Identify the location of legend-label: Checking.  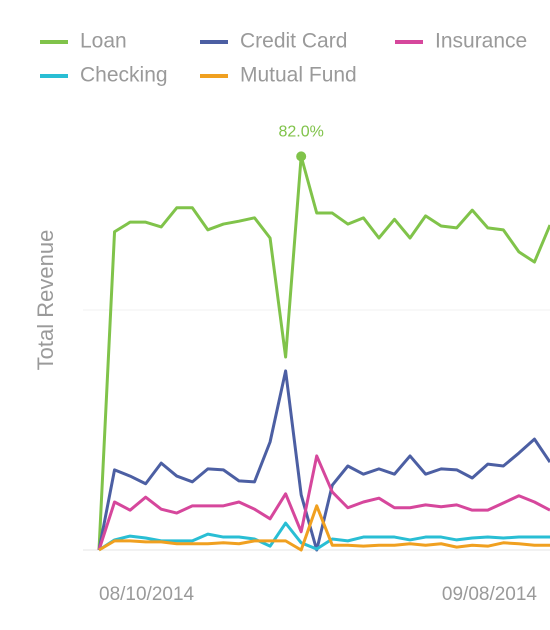
(124, 75).